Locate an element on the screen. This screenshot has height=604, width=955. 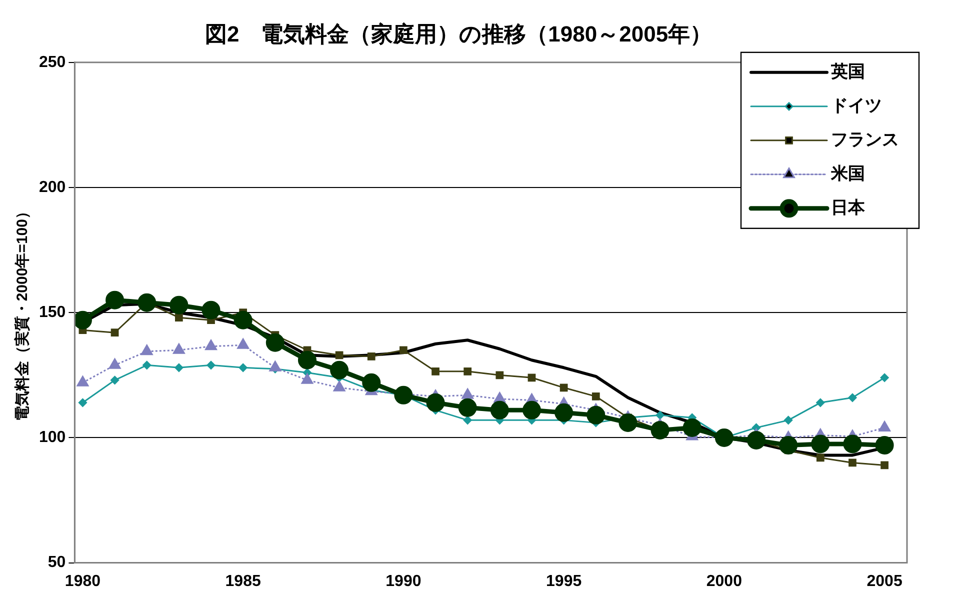
chart-title: 図2 電気料金（家庭用）の推移（1980～2005年） is located at coordinates (458, 33).